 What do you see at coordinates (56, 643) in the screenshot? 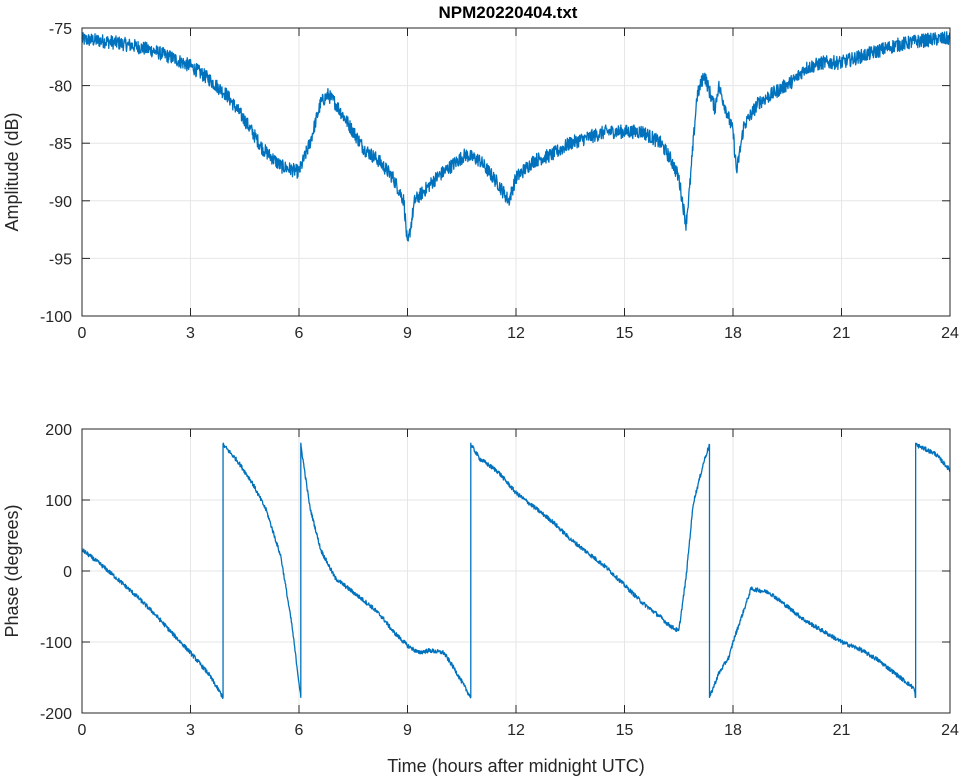
I see `phase-y-tick-label: -100` at bounding box center [56, 643].